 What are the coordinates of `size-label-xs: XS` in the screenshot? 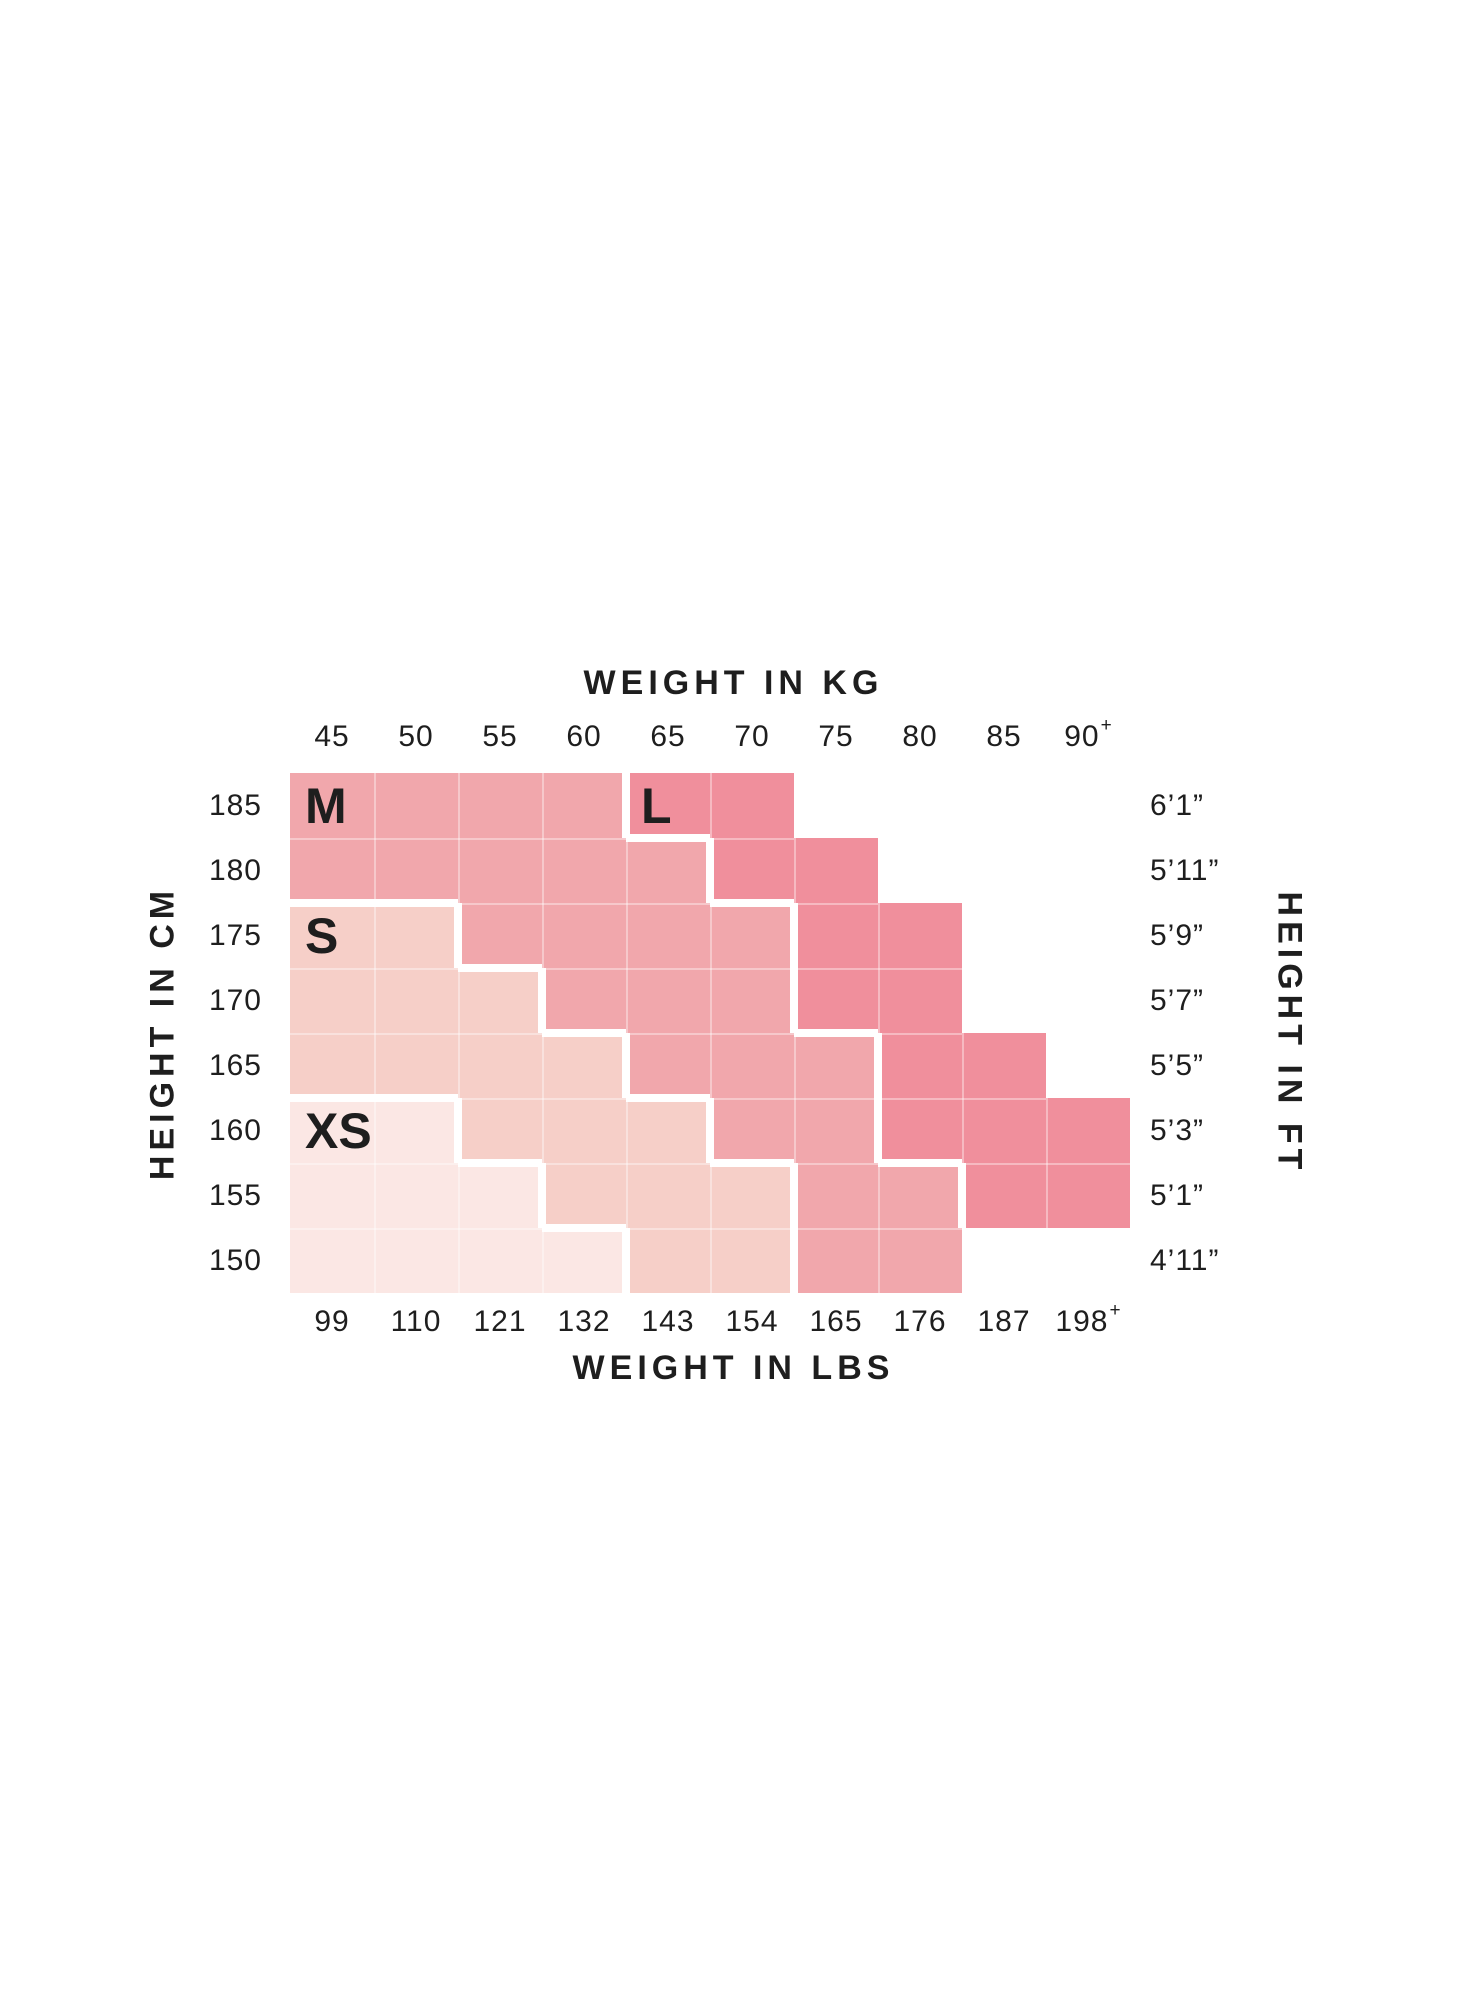 It's located at (338, 1130).